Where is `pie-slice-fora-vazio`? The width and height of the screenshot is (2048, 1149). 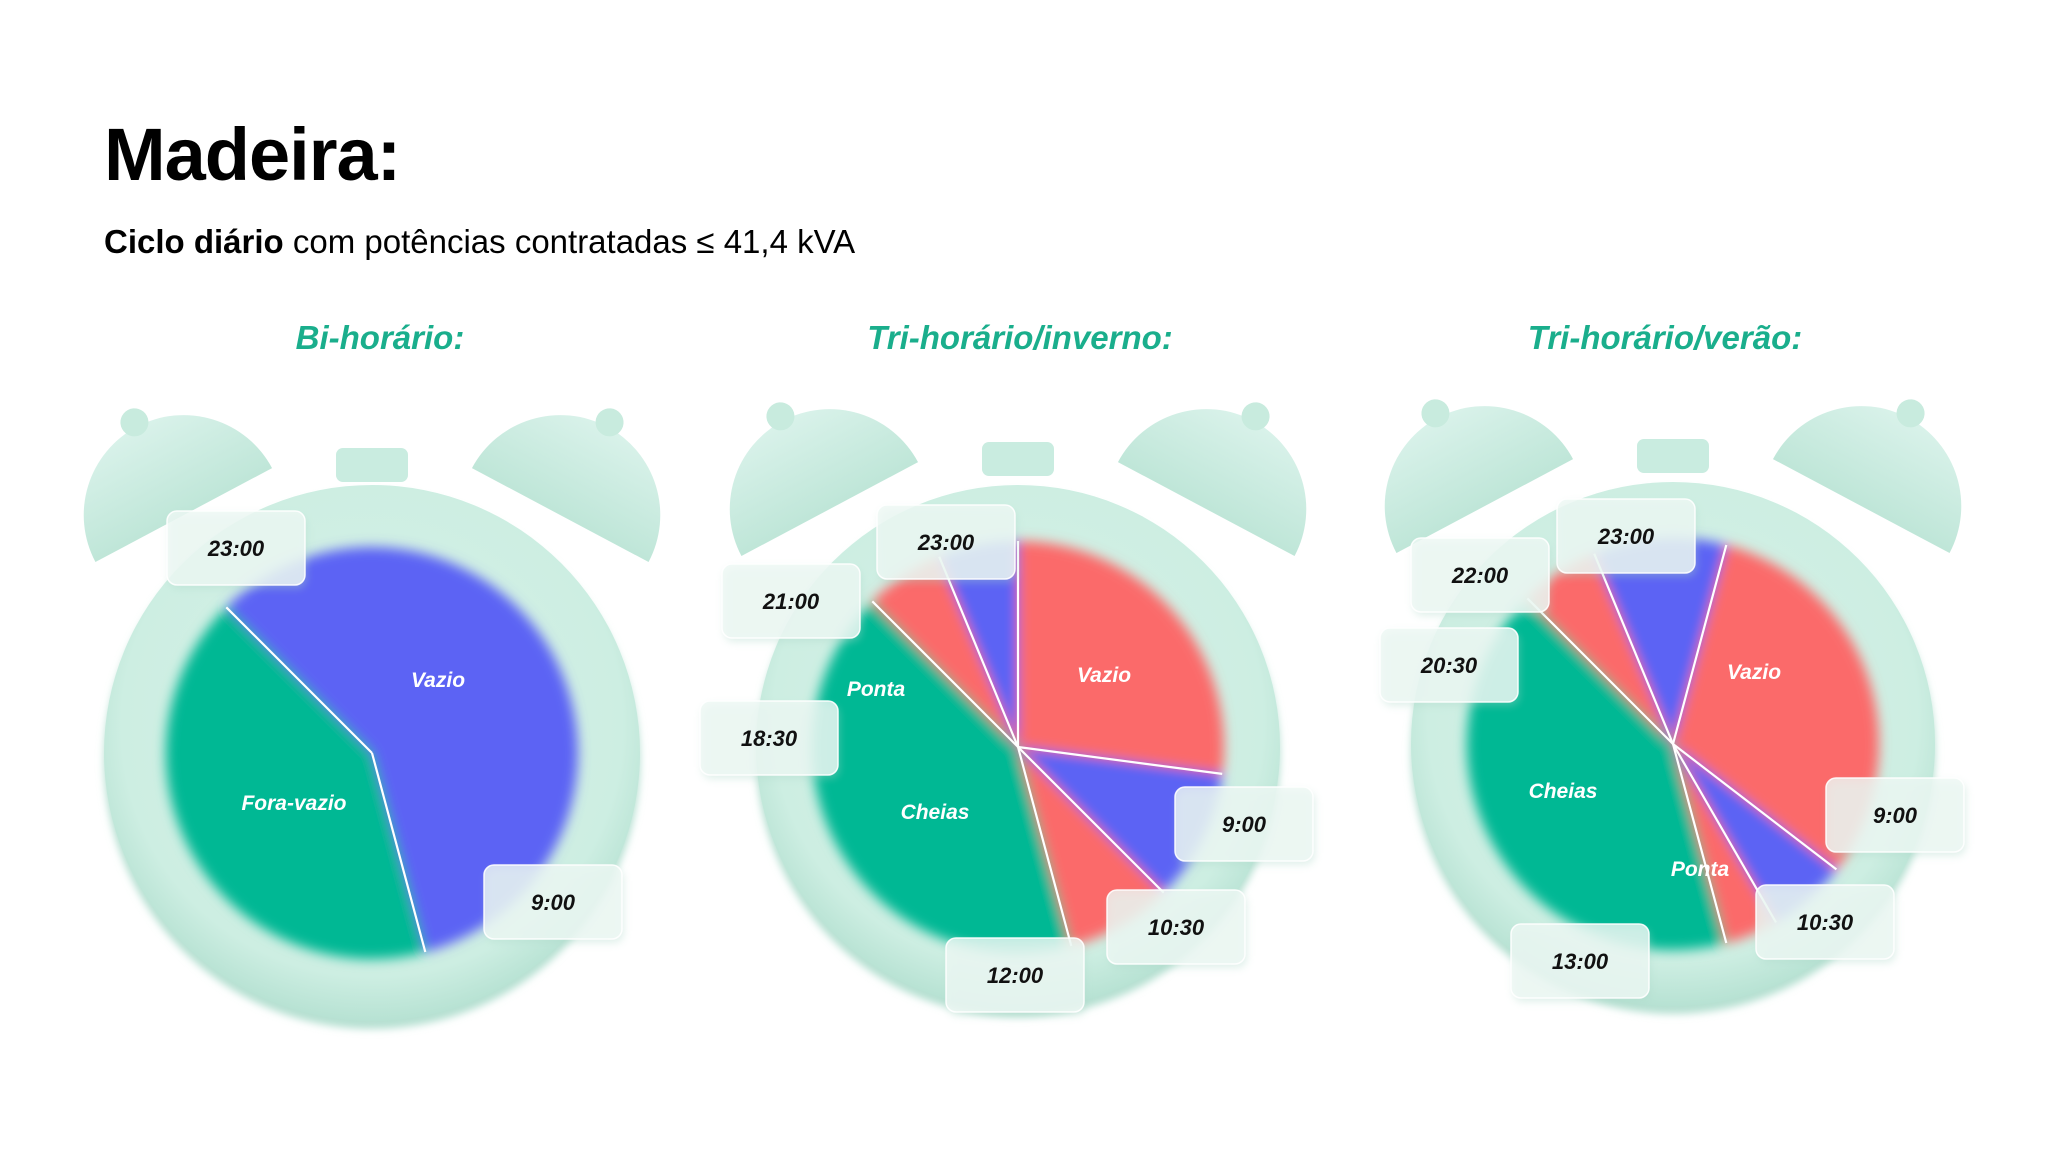 pie-slice-fora-vazio is located at coordinates (402, 749).